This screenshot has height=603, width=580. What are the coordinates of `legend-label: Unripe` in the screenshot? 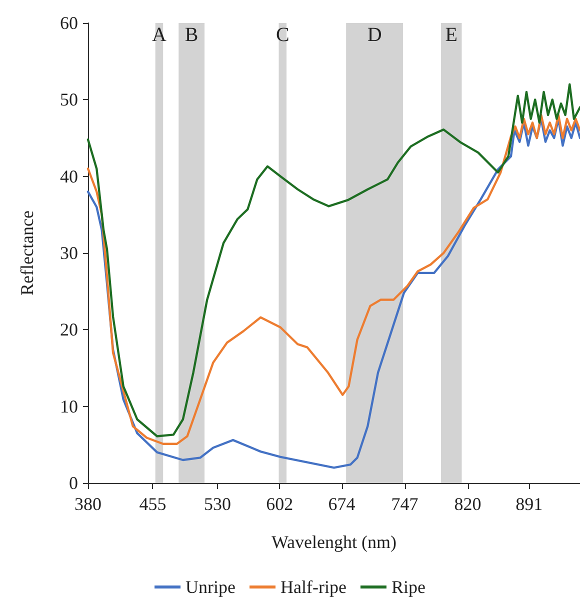 It's located at (211, 587).